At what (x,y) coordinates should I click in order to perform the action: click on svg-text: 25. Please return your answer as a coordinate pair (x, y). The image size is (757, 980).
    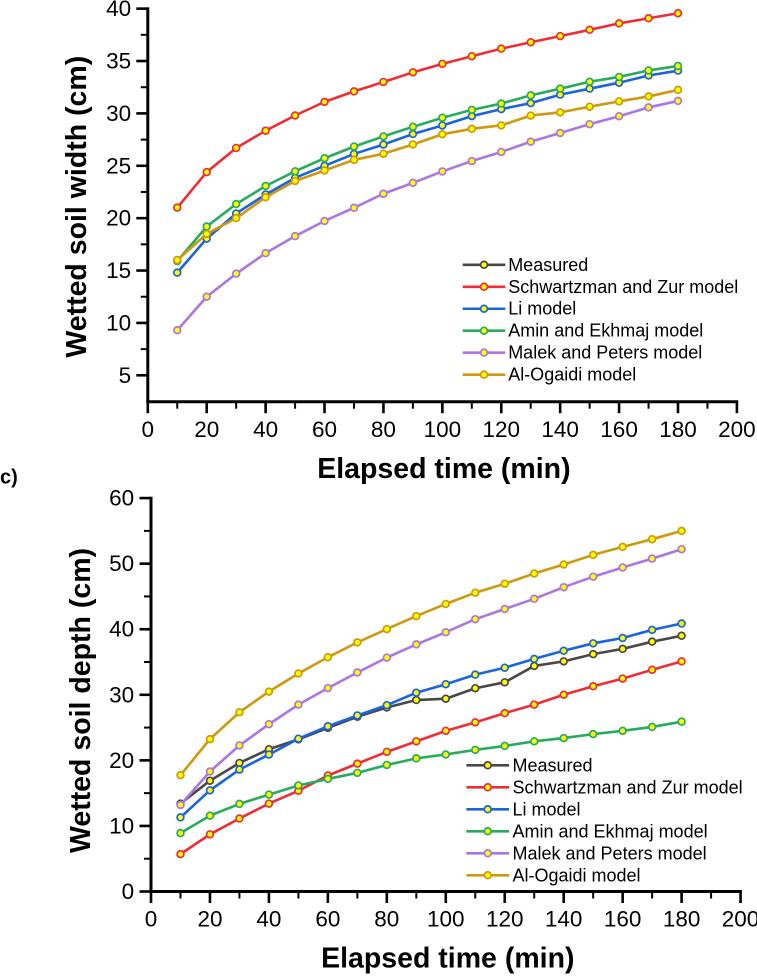
    Looking at the image, I should click on (118, 165).